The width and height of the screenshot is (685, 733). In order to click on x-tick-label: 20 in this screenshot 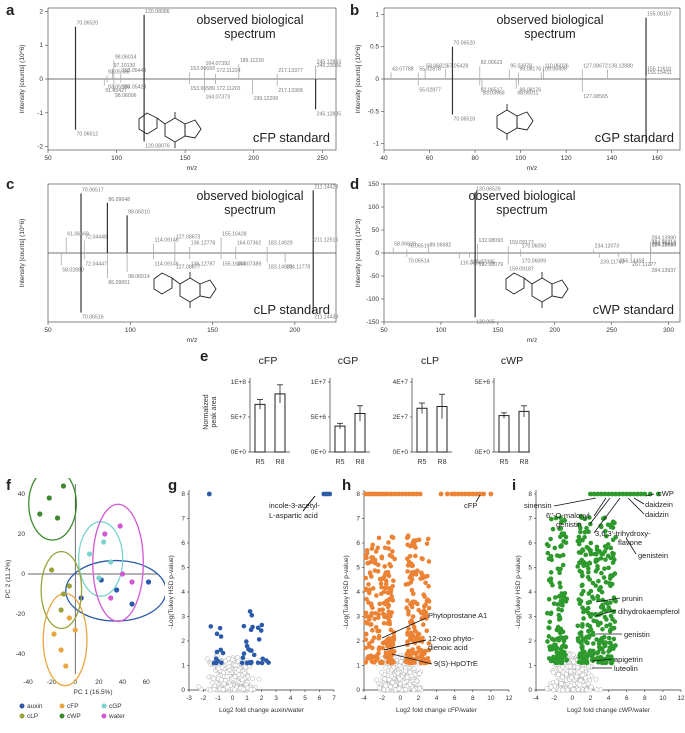, I will do `click(99, 682)`.